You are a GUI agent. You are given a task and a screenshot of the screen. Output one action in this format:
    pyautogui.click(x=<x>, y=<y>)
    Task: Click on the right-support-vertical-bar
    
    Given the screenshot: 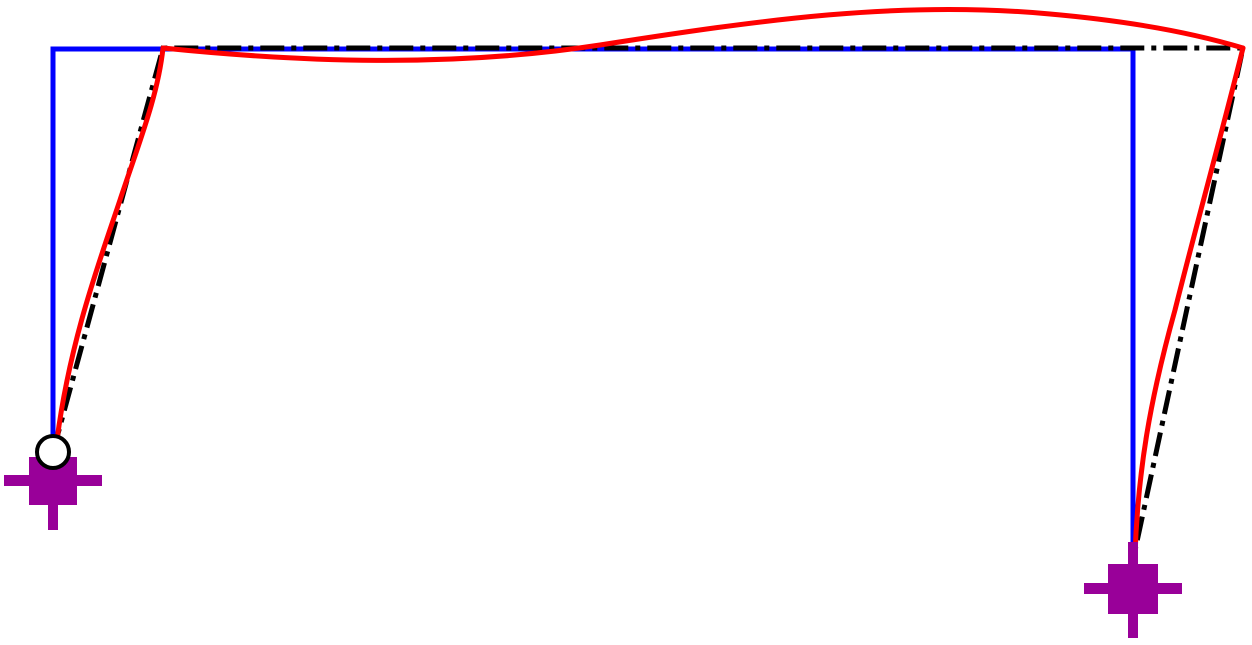 What is the action you would take?
    pyautogui.click(x=1133, y=590)
    